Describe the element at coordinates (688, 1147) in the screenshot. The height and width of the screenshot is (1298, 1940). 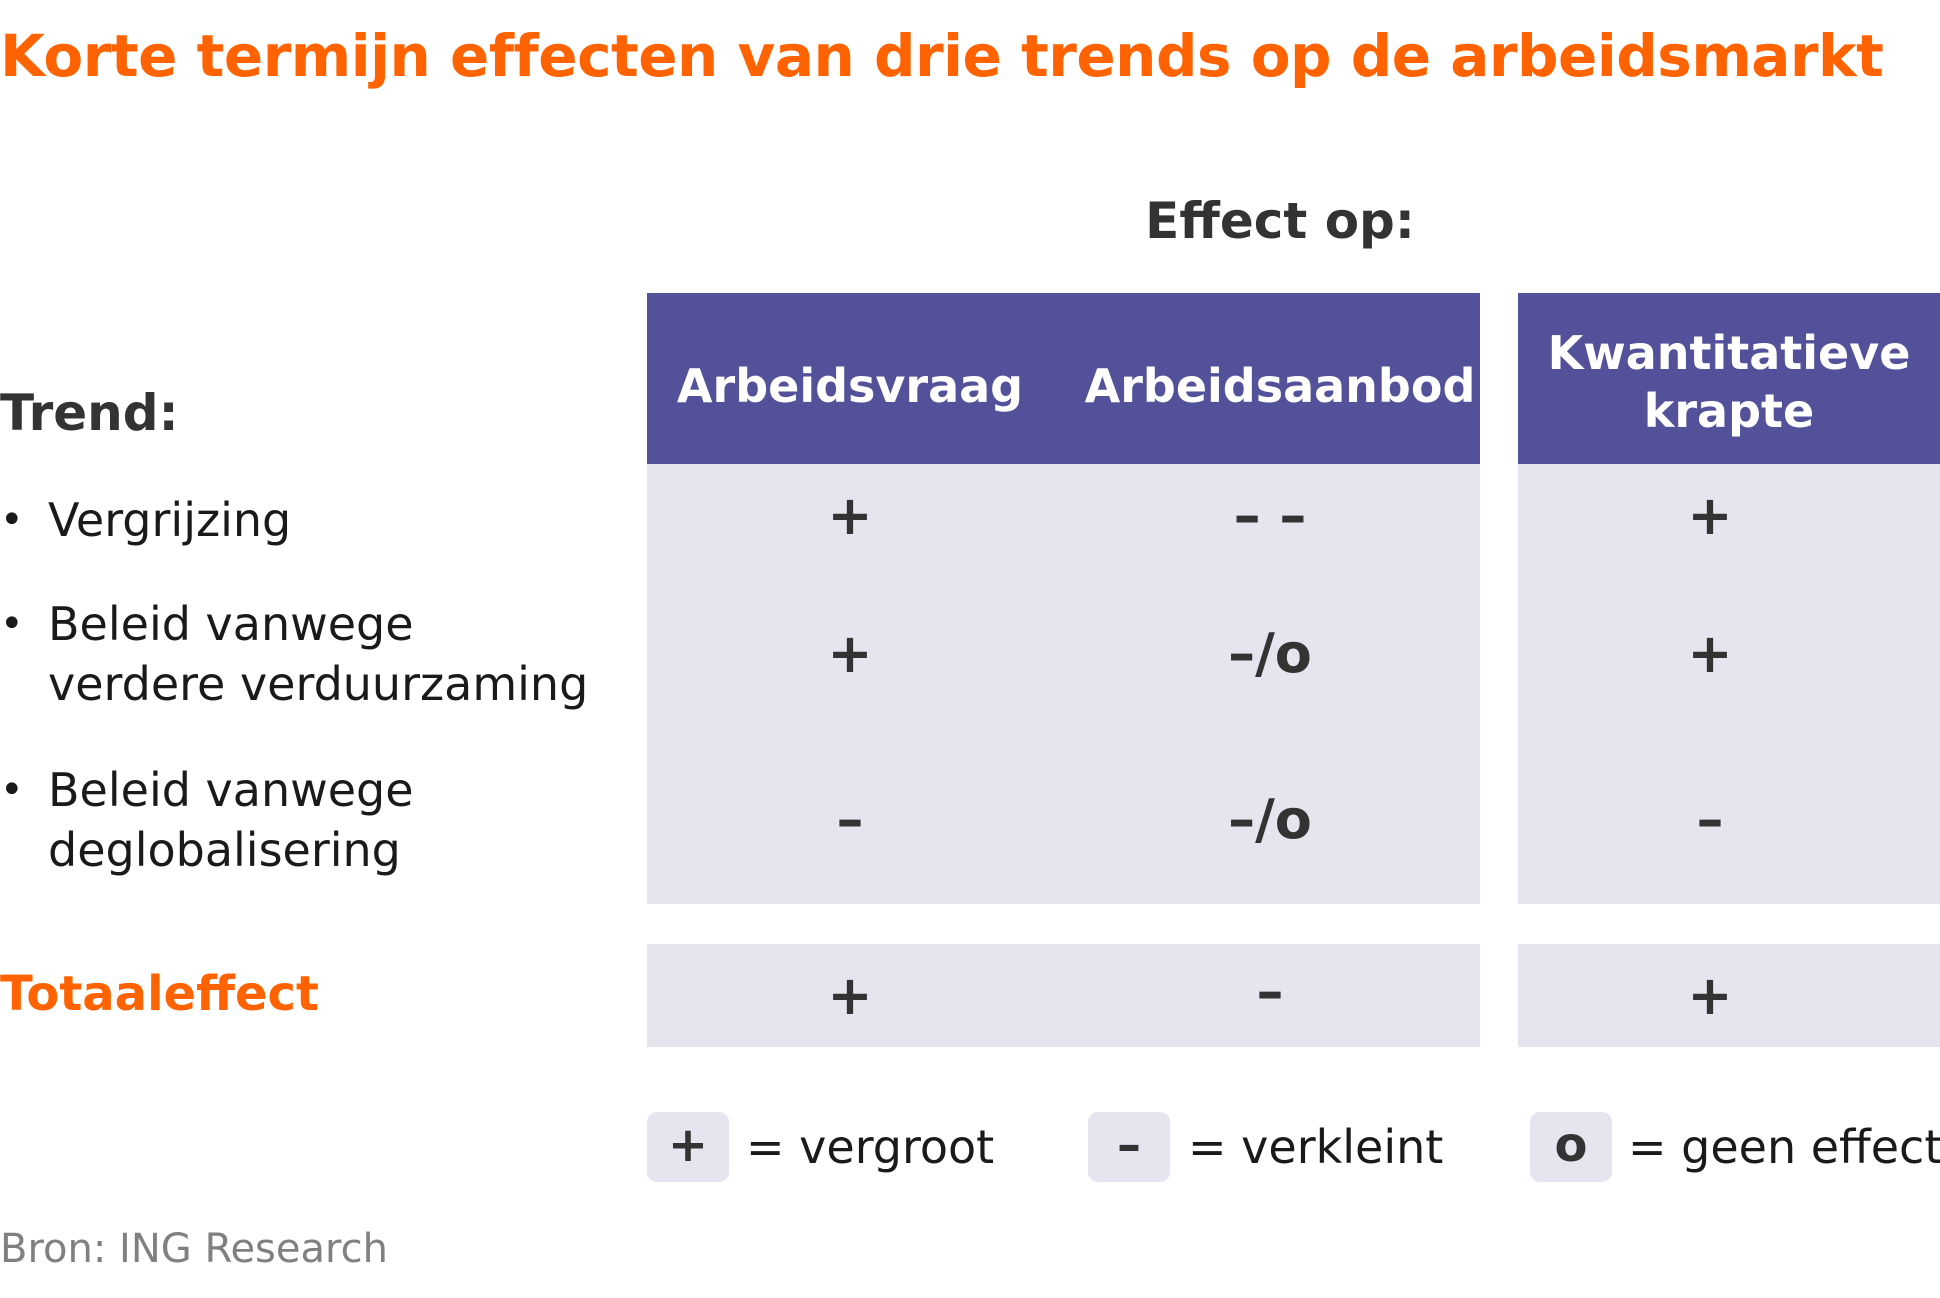
I see `legend-symbol-plus: +` at that location.